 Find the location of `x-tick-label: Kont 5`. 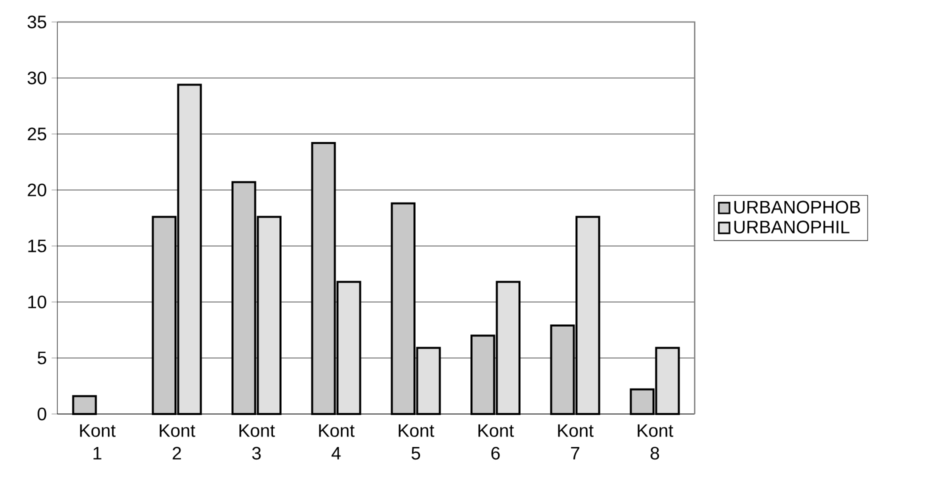

x-tick-label: Kont 5 is located at coordinates (416, 442).